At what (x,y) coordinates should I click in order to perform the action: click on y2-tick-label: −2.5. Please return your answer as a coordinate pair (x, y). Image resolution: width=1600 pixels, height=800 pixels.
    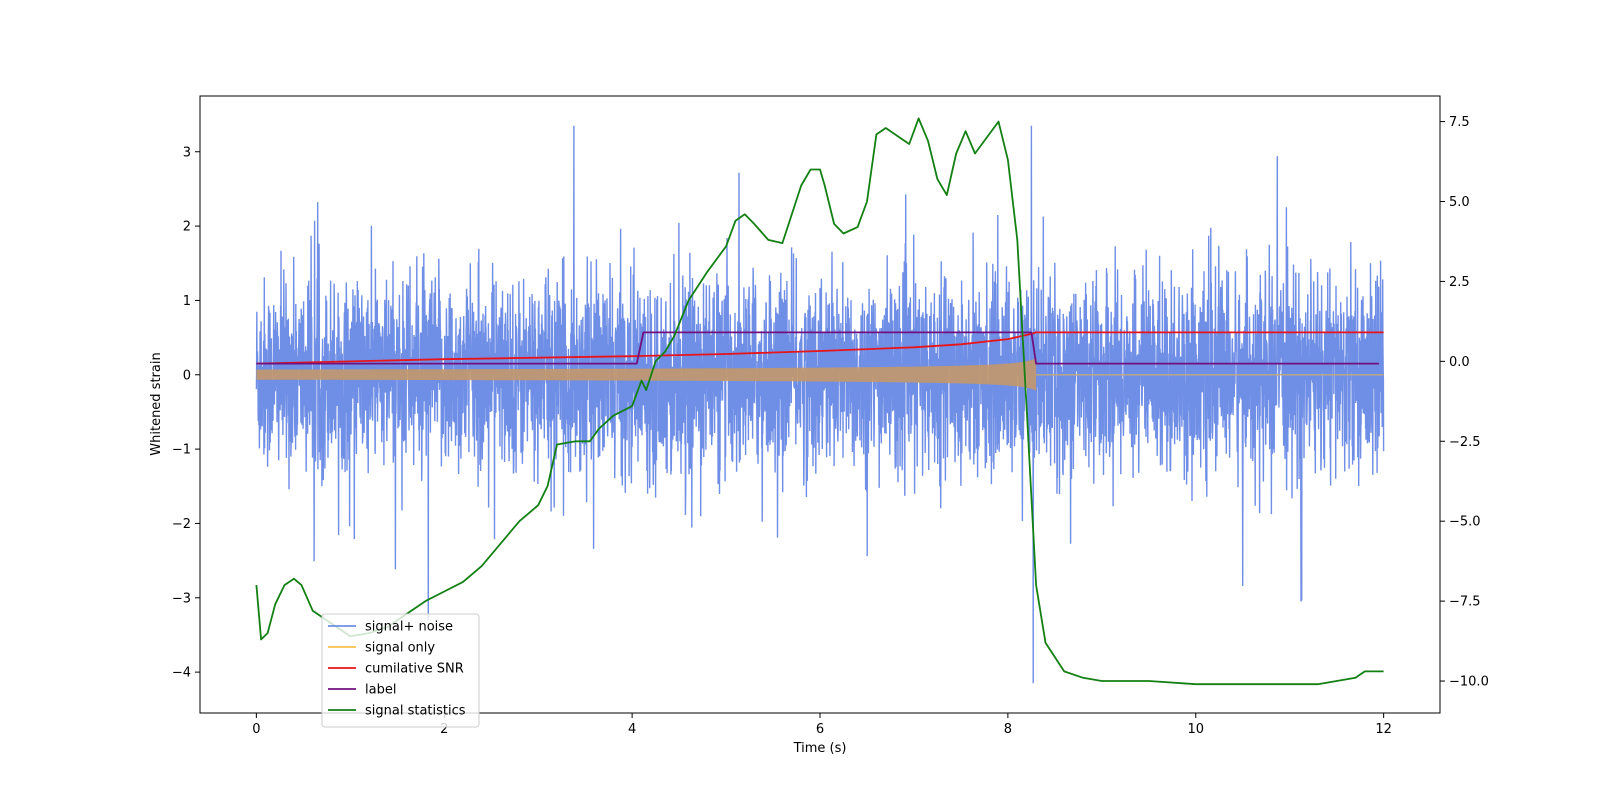
    Looking at the image, I should click on (1465, 442).